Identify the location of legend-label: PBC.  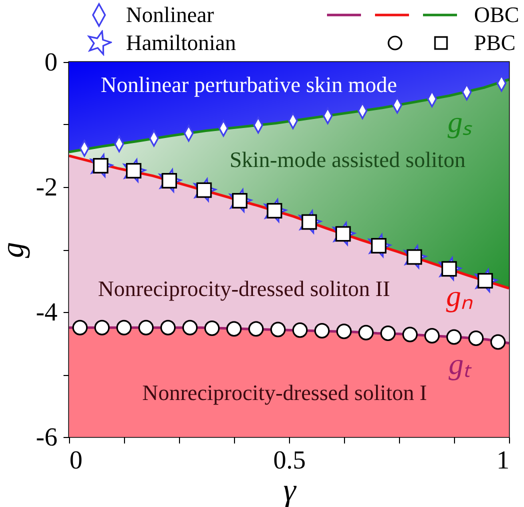
(495, 43).